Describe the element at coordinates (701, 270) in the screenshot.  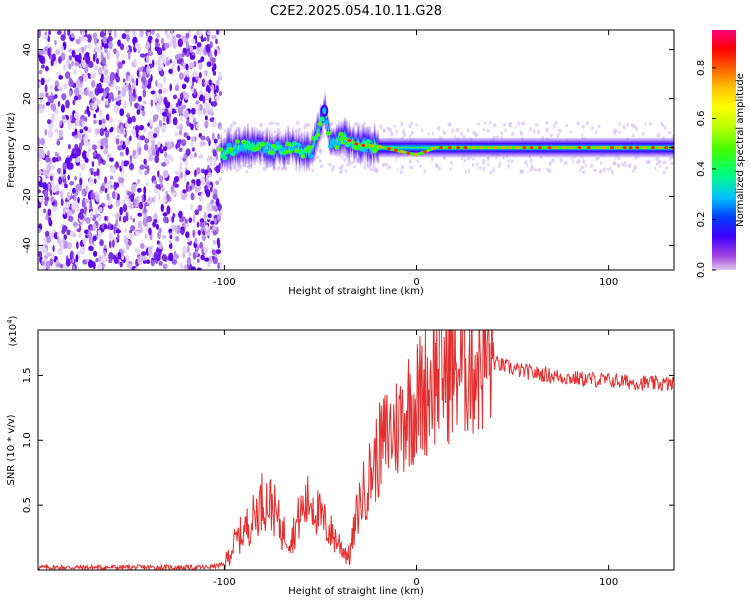
I see `colorbar-tick-label: 0.0` at that location.